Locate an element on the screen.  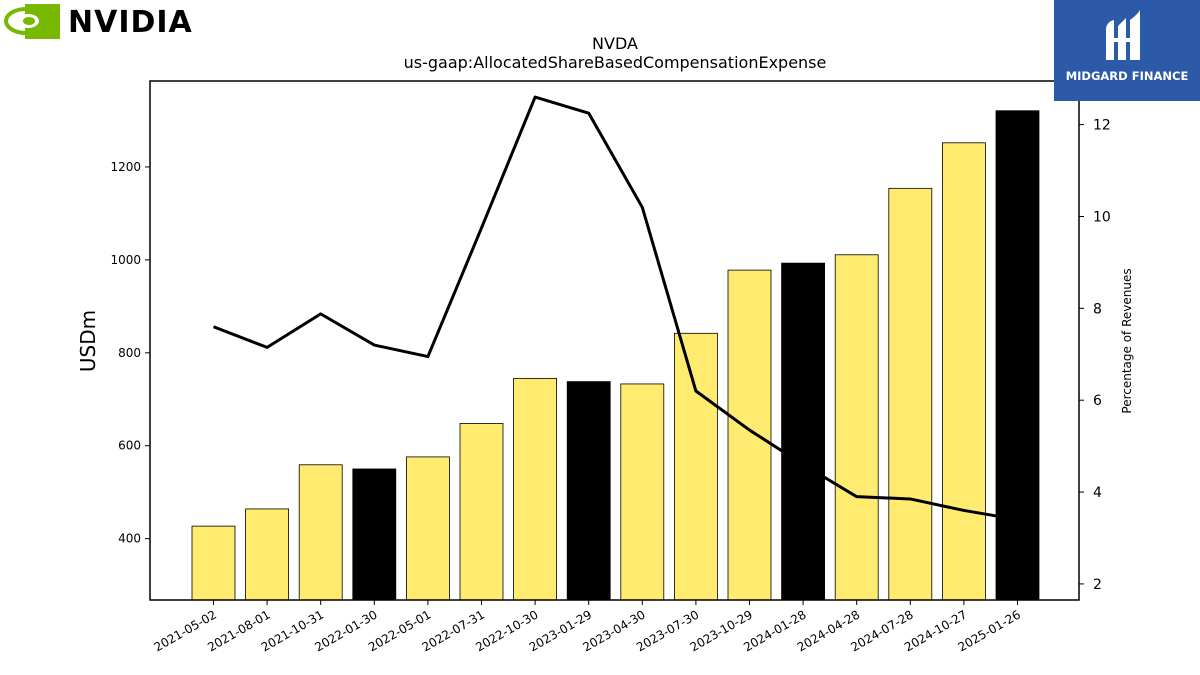
midgard-finance-logo: MIDGARD FINANCE is located at coordinates (1127, 50).